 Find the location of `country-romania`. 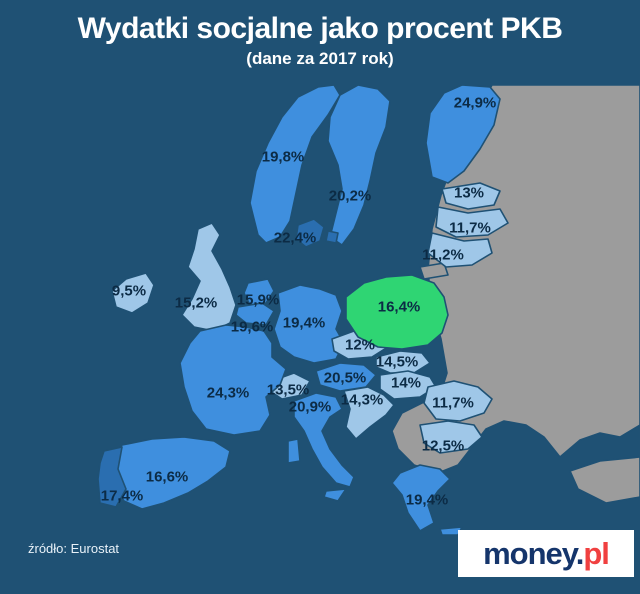

country-romania is located at coordinates (458, 401).